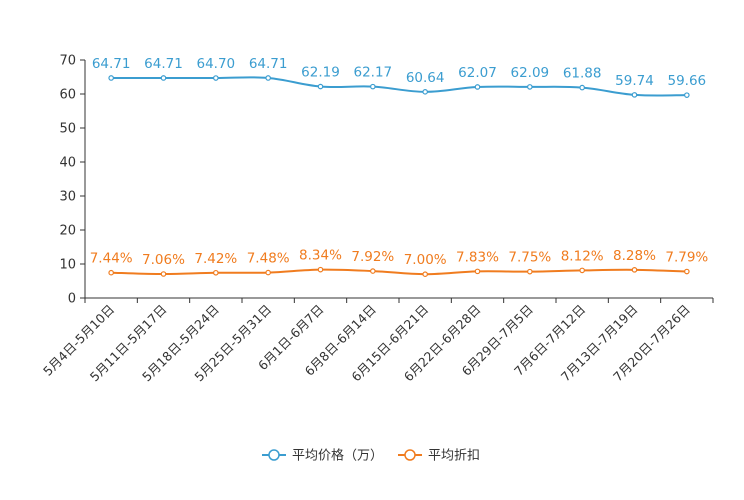  Describe the element at coordinates (67, 129) in the screenshot. I see `y-tick-label: 50` at that location.